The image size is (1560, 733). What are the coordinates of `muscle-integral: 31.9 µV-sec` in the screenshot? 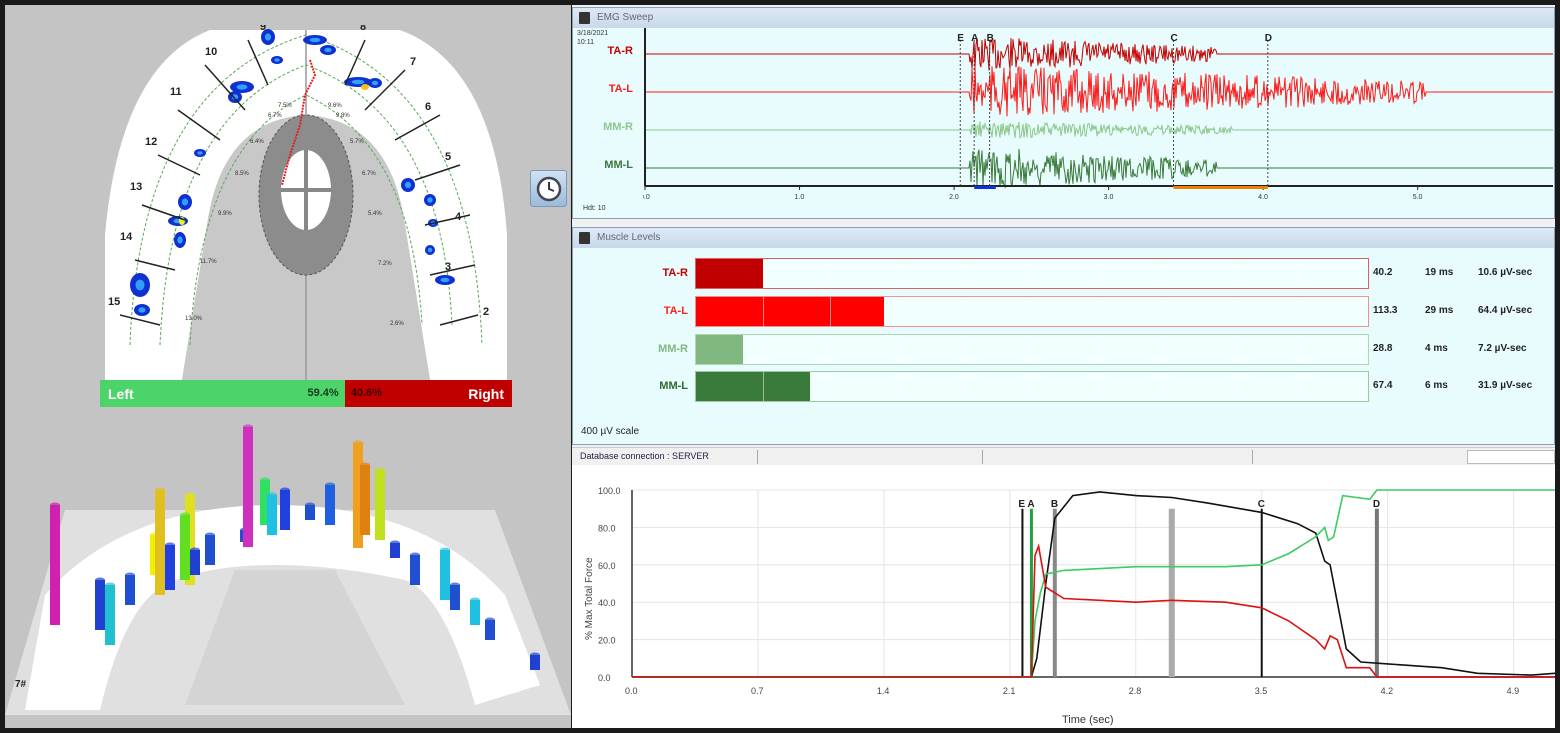 It's located at (1505, 385).